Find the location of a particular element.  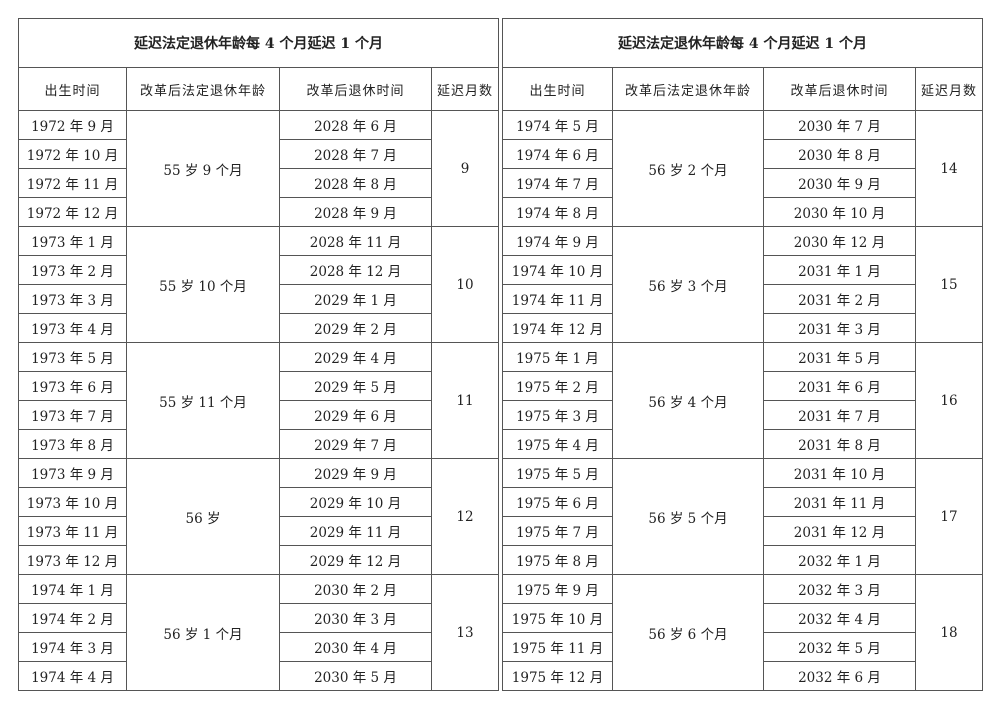

retirement-date: 2031 年 11 月 is located at coordinates (839, 502).